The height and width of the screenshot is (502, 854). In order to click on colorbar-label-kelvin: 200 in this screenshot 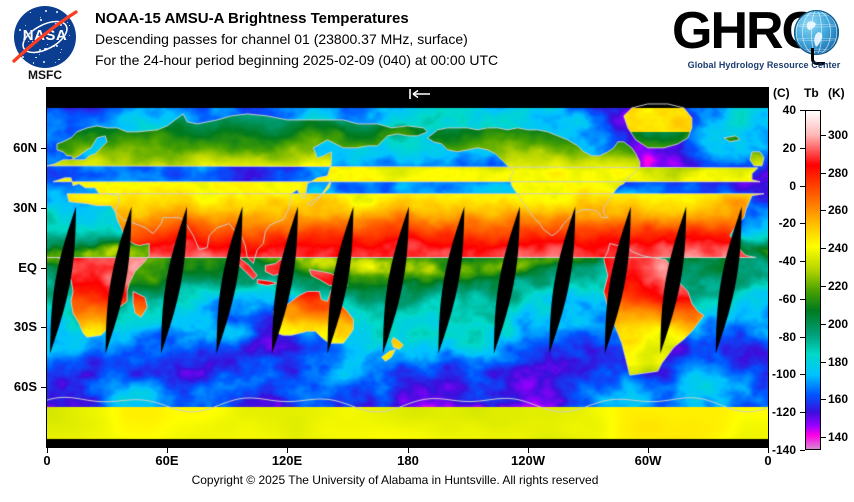, I will do `click(838, 324)`.